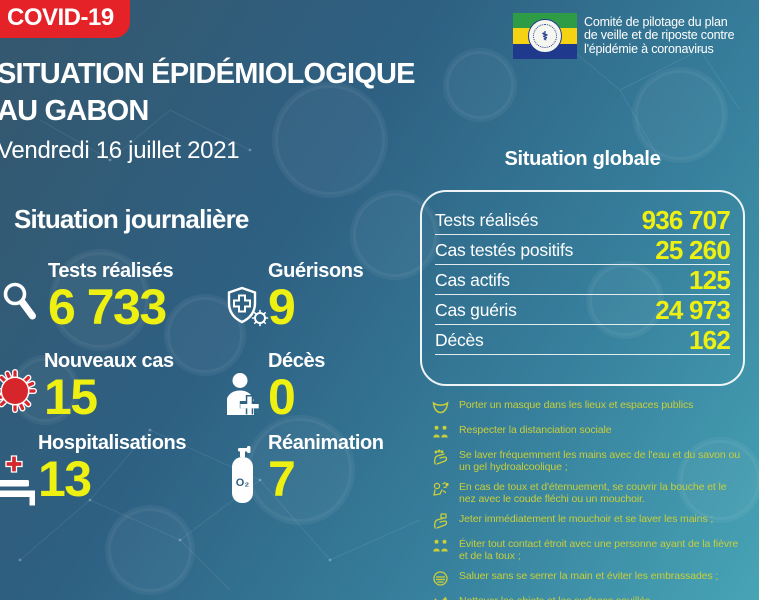 The width and height of the screenshot is (759, 600). I want to click on row-value: 24 973, so click(693, 310).